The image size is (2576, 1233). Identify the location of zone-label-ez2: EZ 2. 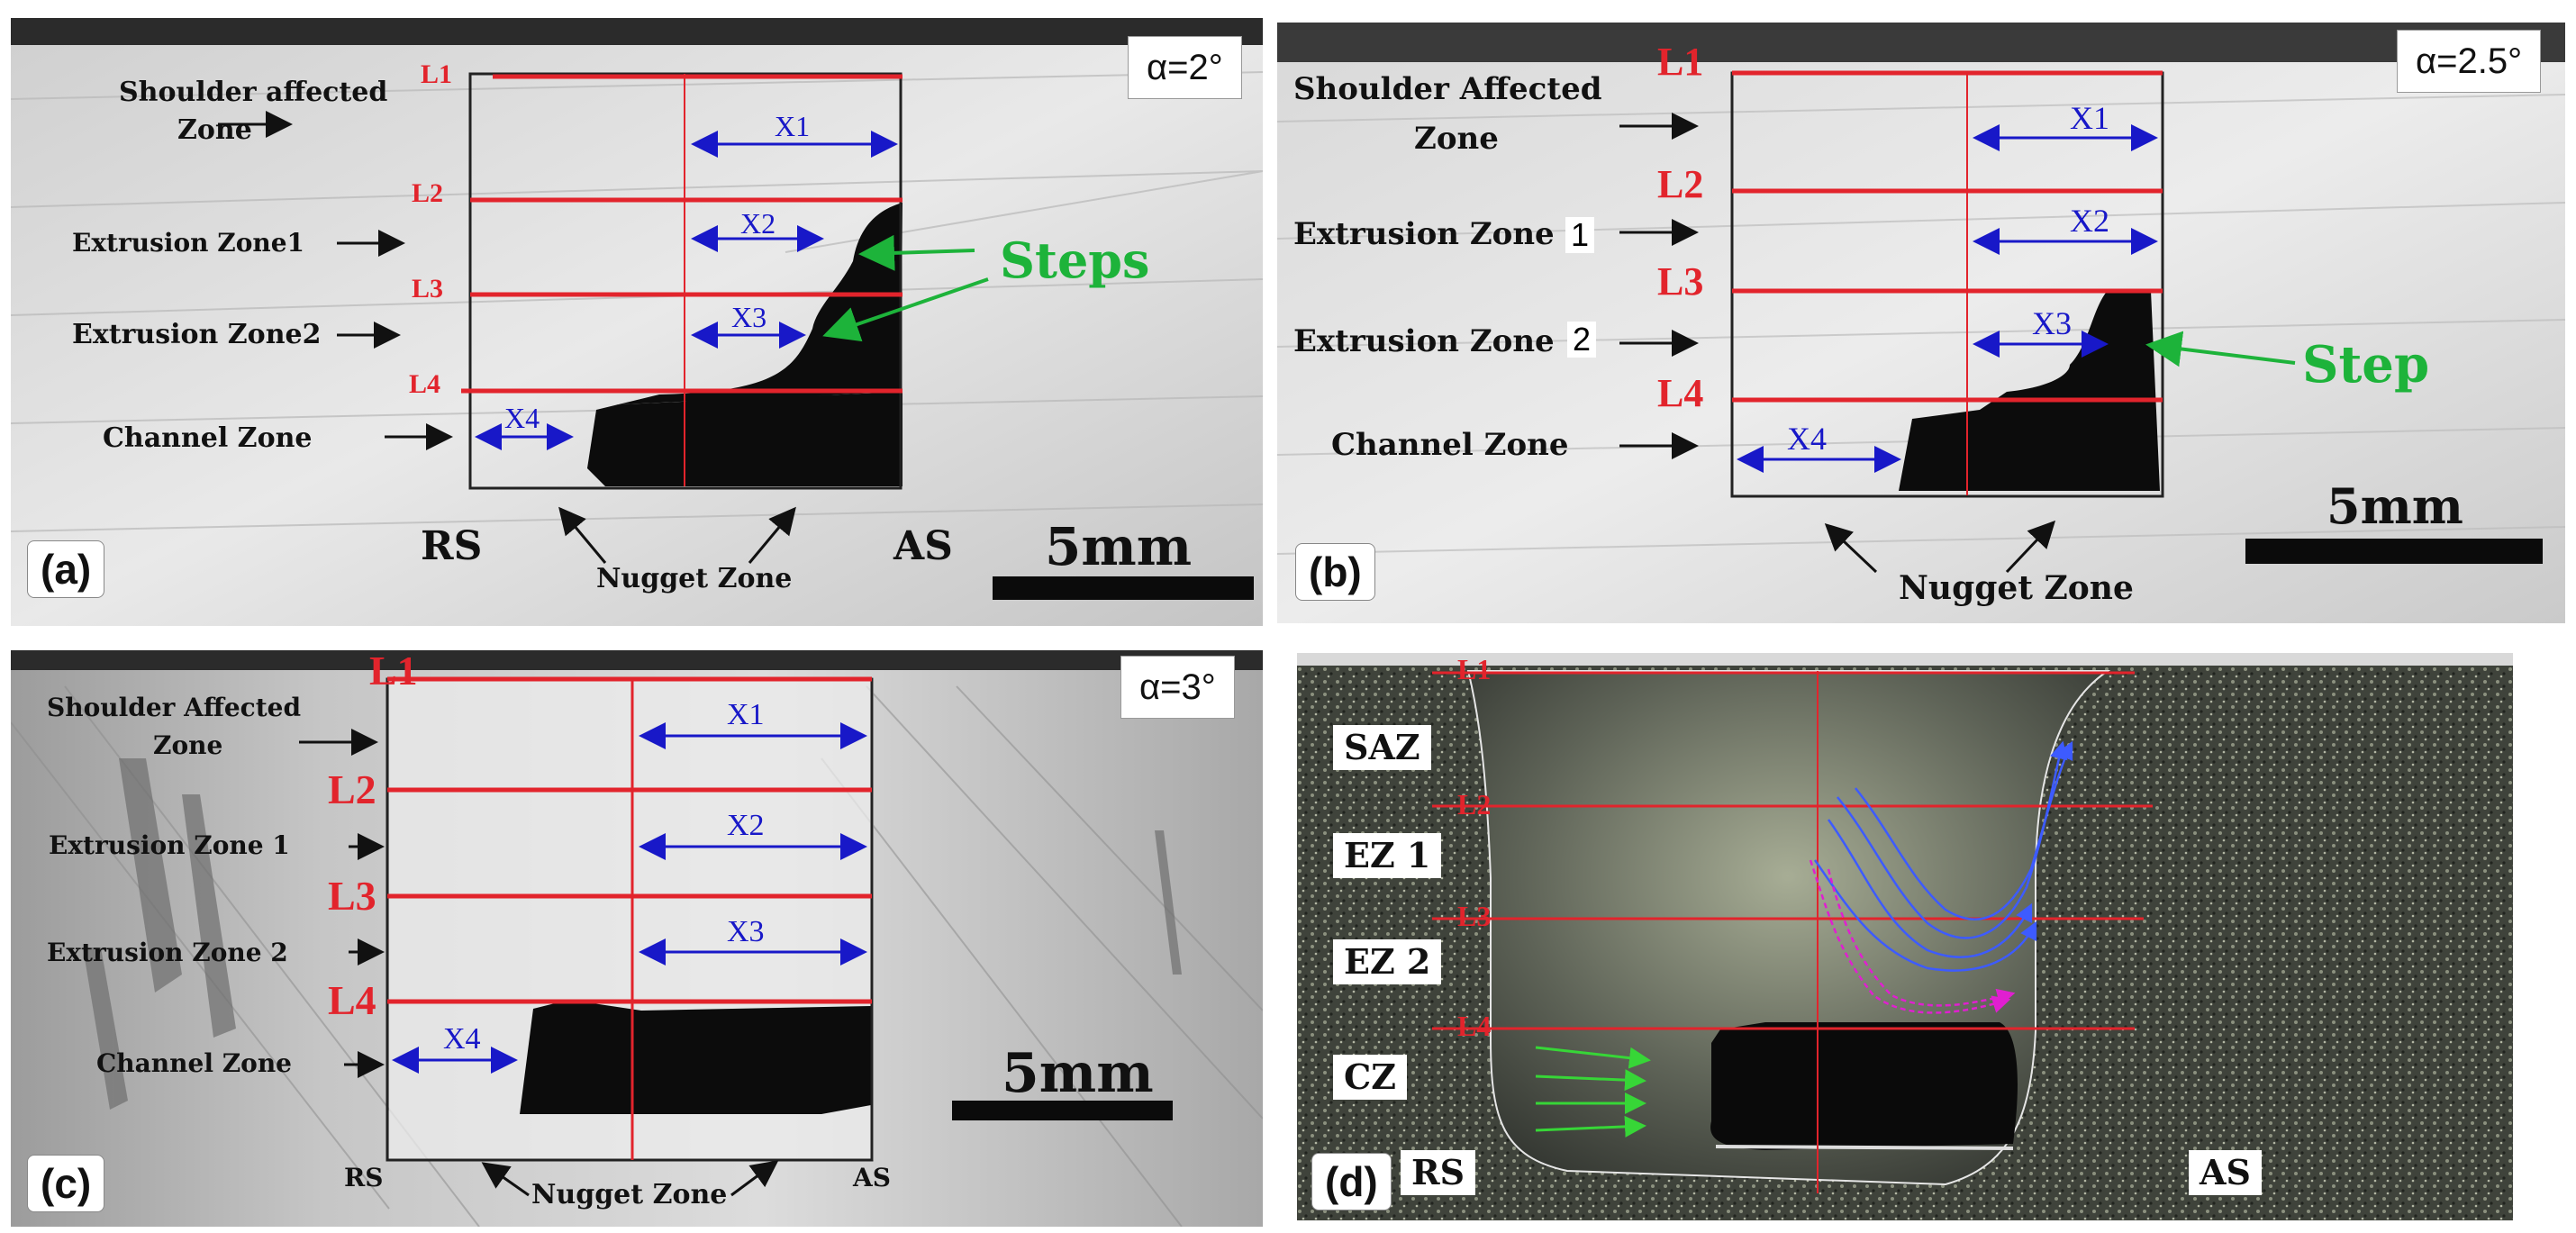
(1388, 962).